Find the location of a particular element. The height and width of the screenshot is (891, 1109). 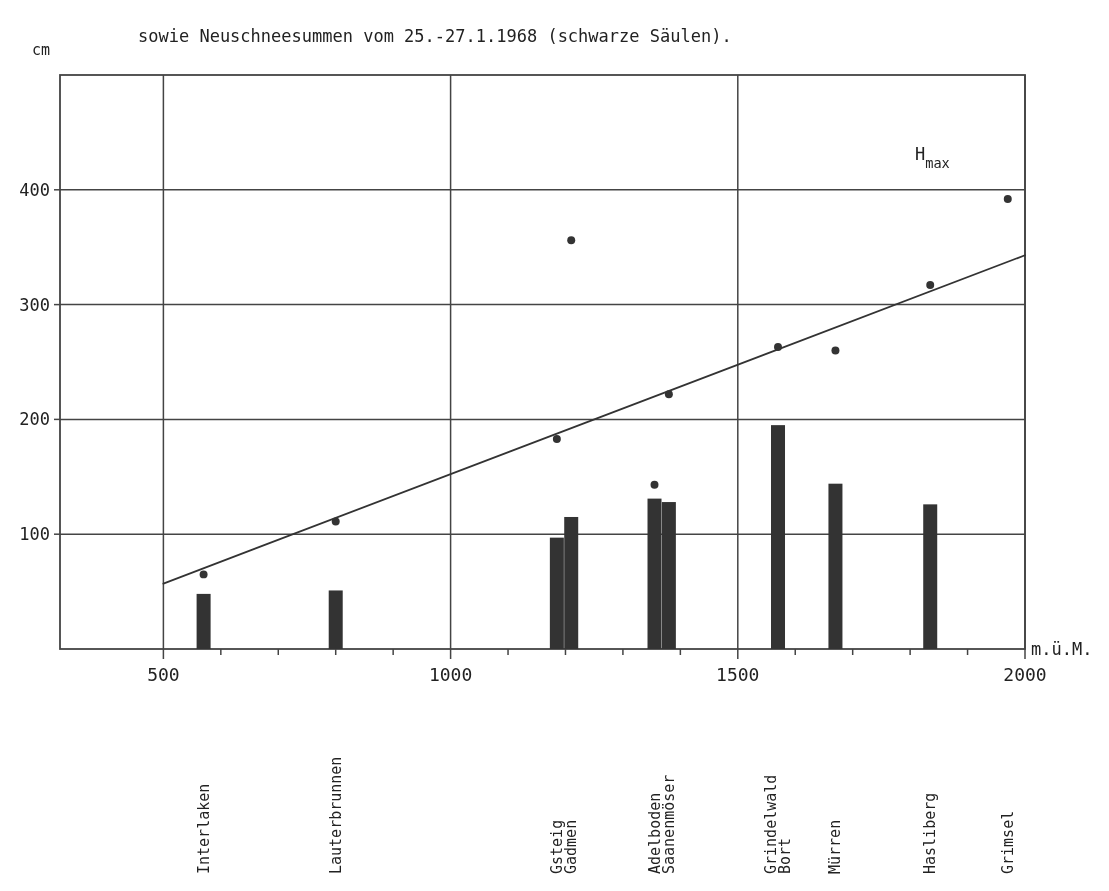

chart-title: sowie Neuschneesummen vom 25.-27.1.1968 (schwarze Säulen). is located at coordinates (435, 36).